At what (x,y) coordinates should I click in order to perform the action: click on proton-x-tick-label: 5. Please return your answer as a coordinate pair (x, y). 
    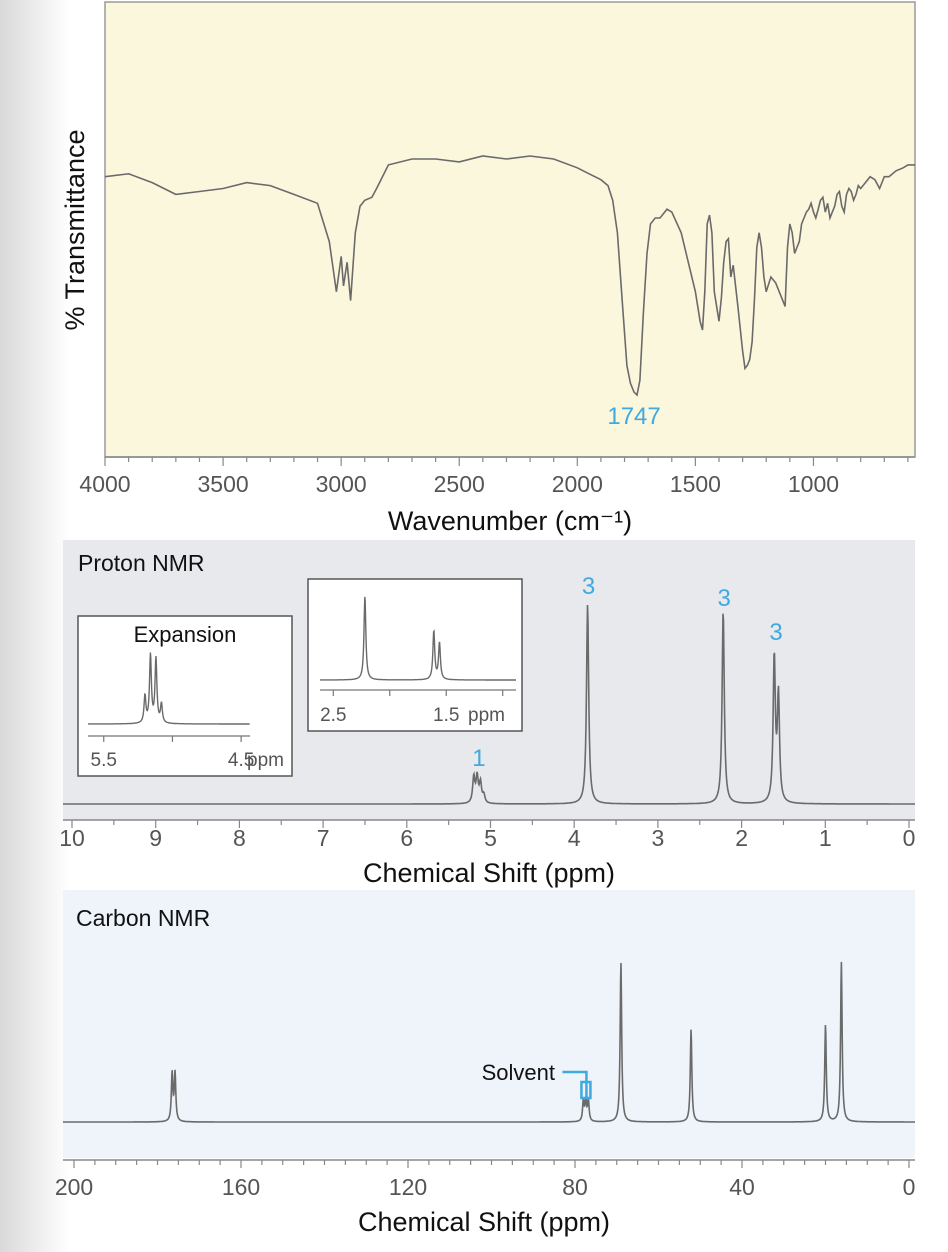
    Looking at the image, I should click on (490, 838).